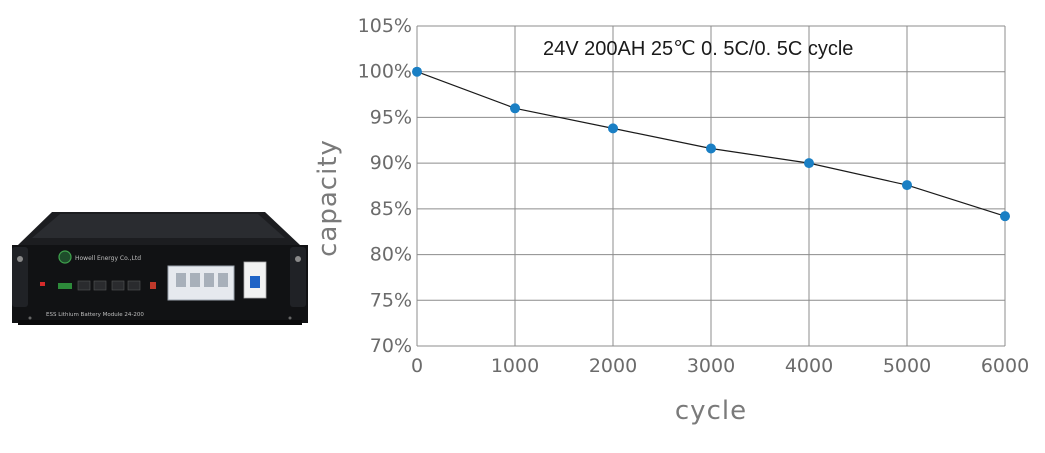  Describe the element at coordinates (385, 26) in the screenshot. I see `y-tick-label: 105%` at that location.